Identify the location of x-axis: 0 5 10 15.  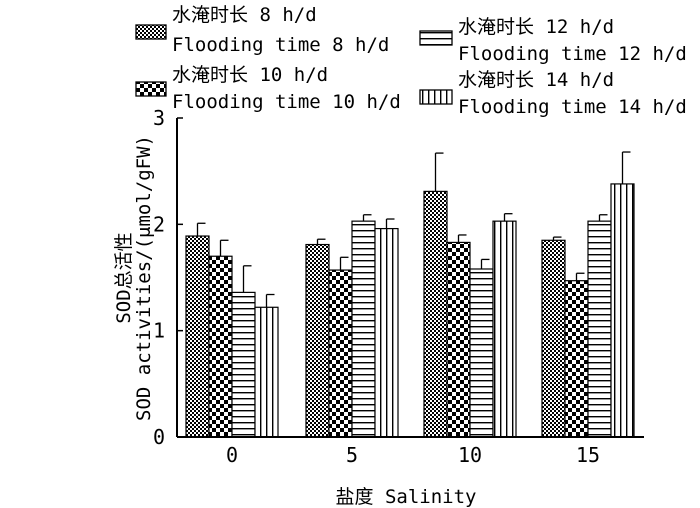
(413, 455).